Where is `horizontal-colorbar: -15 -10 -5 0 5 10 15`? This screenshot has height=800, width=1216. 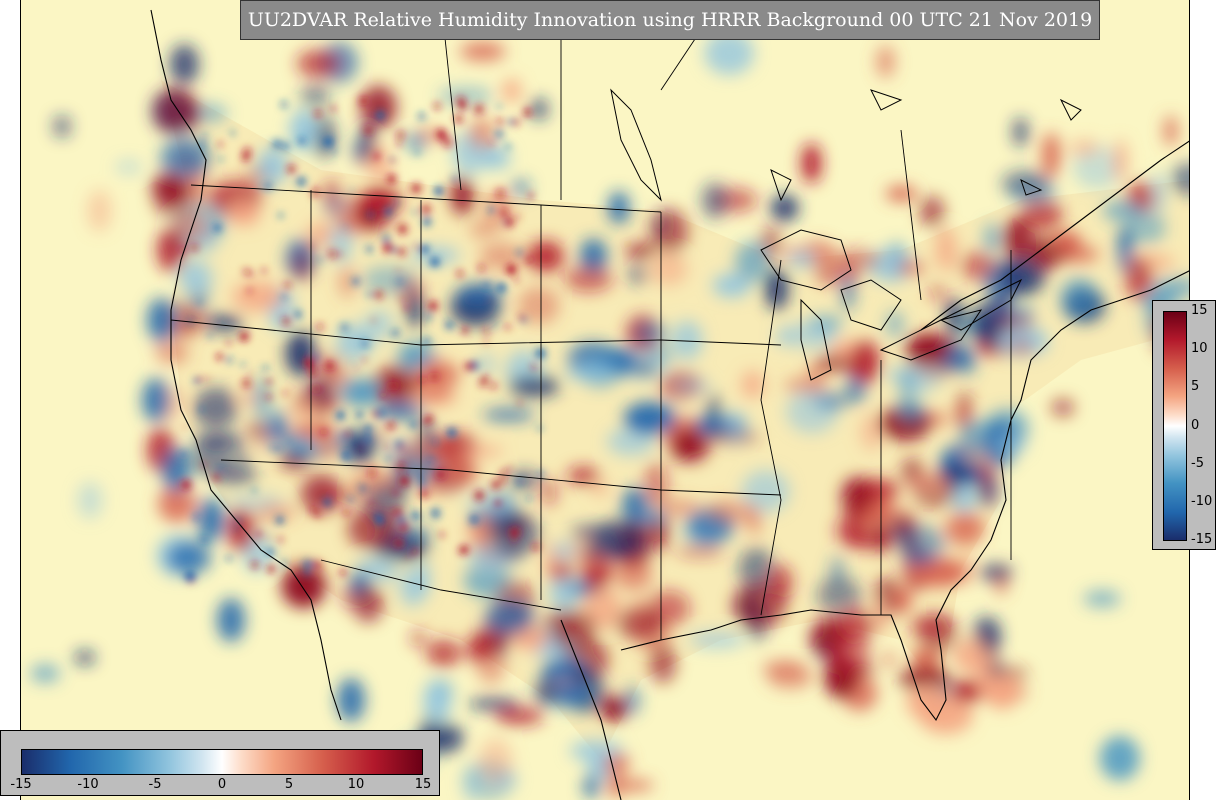 horizontal-colorbar: -15 -10 -5 0 5 10 15 is located at coordinates (220, 763).